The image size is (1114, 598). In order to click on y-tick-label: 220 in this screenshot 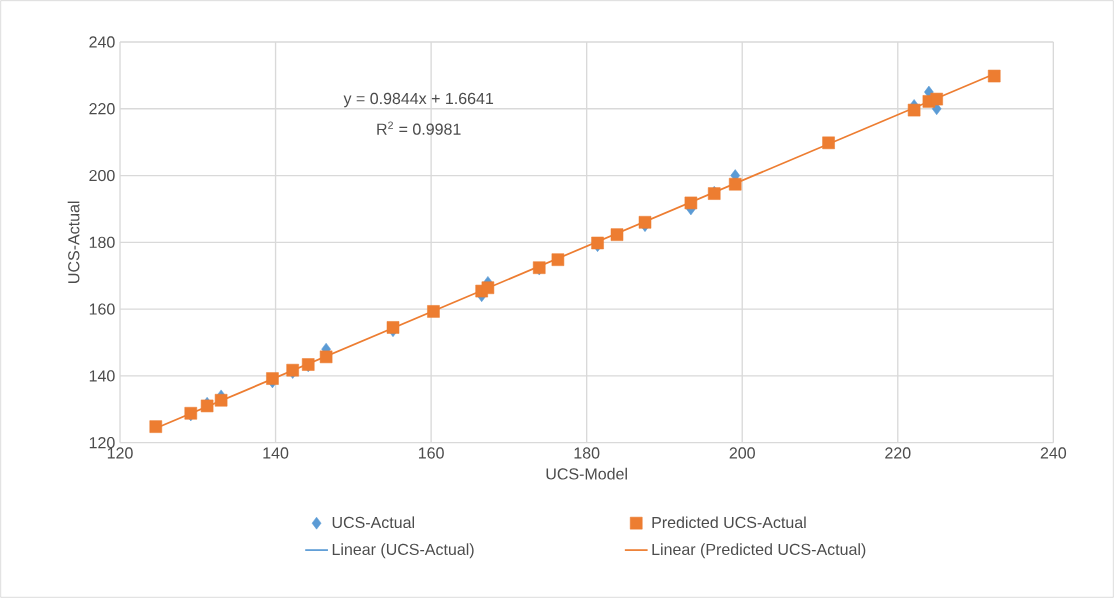, I will do `click(102, 109)`.